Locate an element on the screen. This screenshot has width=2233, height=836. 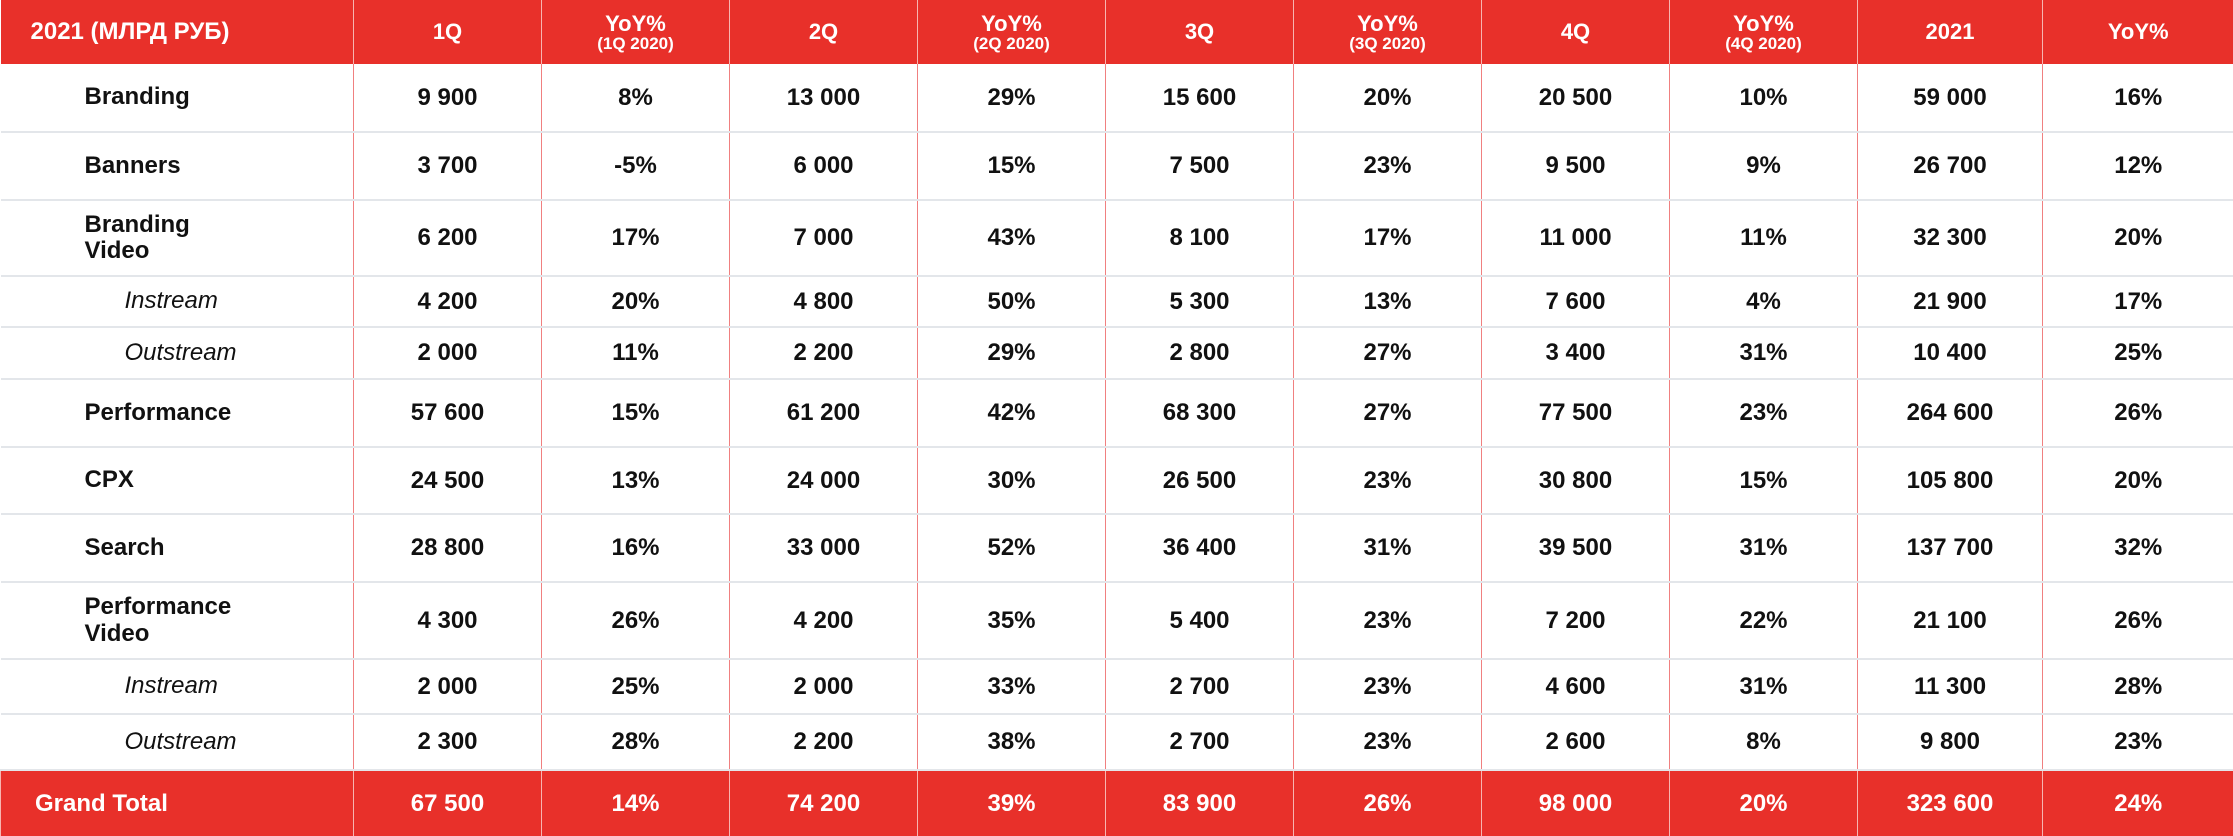
row-label: Performance is located at coordinates (177, 413).